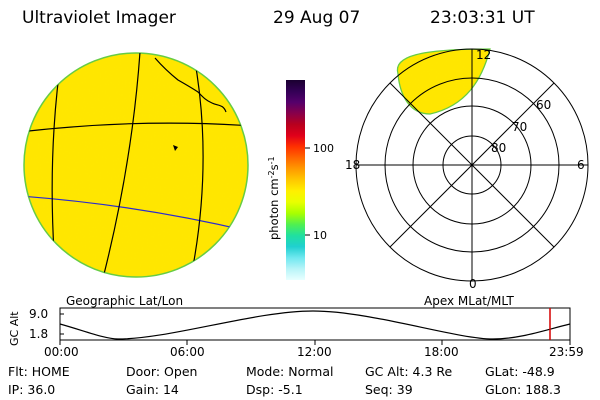 Image resolution: width=600 pixels, height=400 pixels. Describe the element at coordinates (323, 148) in the screenshot. I see `colorbar-tick-label: 100` at that location.